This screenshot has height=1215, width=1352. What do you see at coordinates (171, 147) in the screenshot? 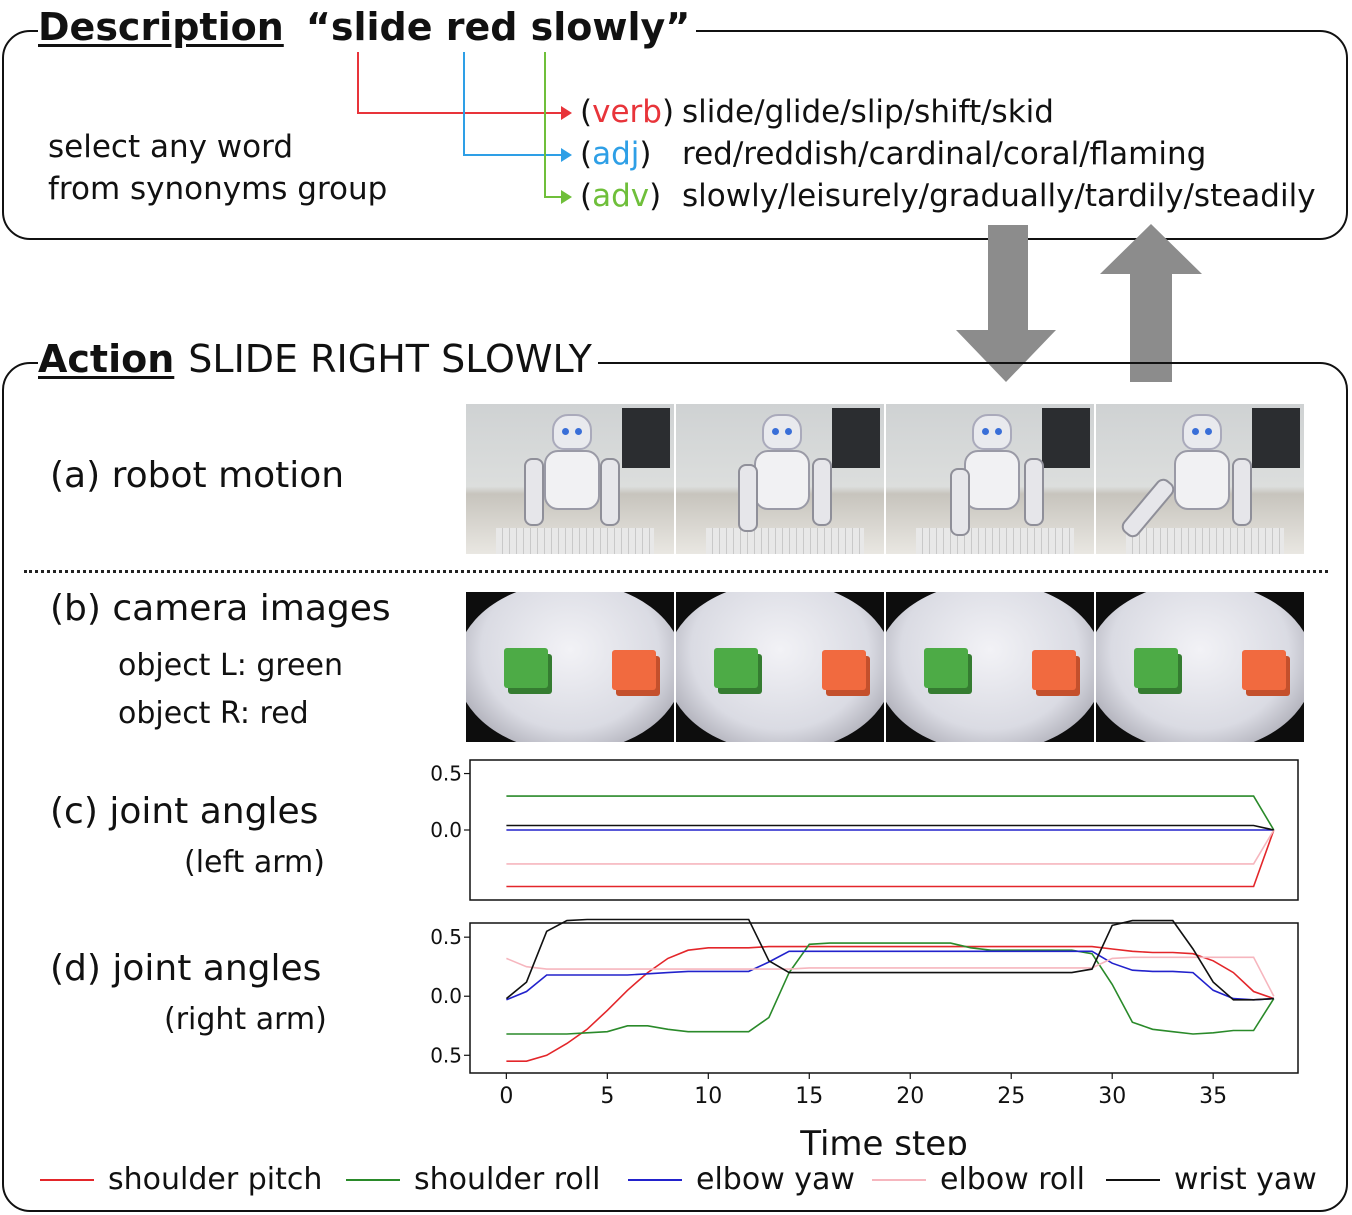
I see `select-note-line1: select any word` at bounding box center [171, 147].